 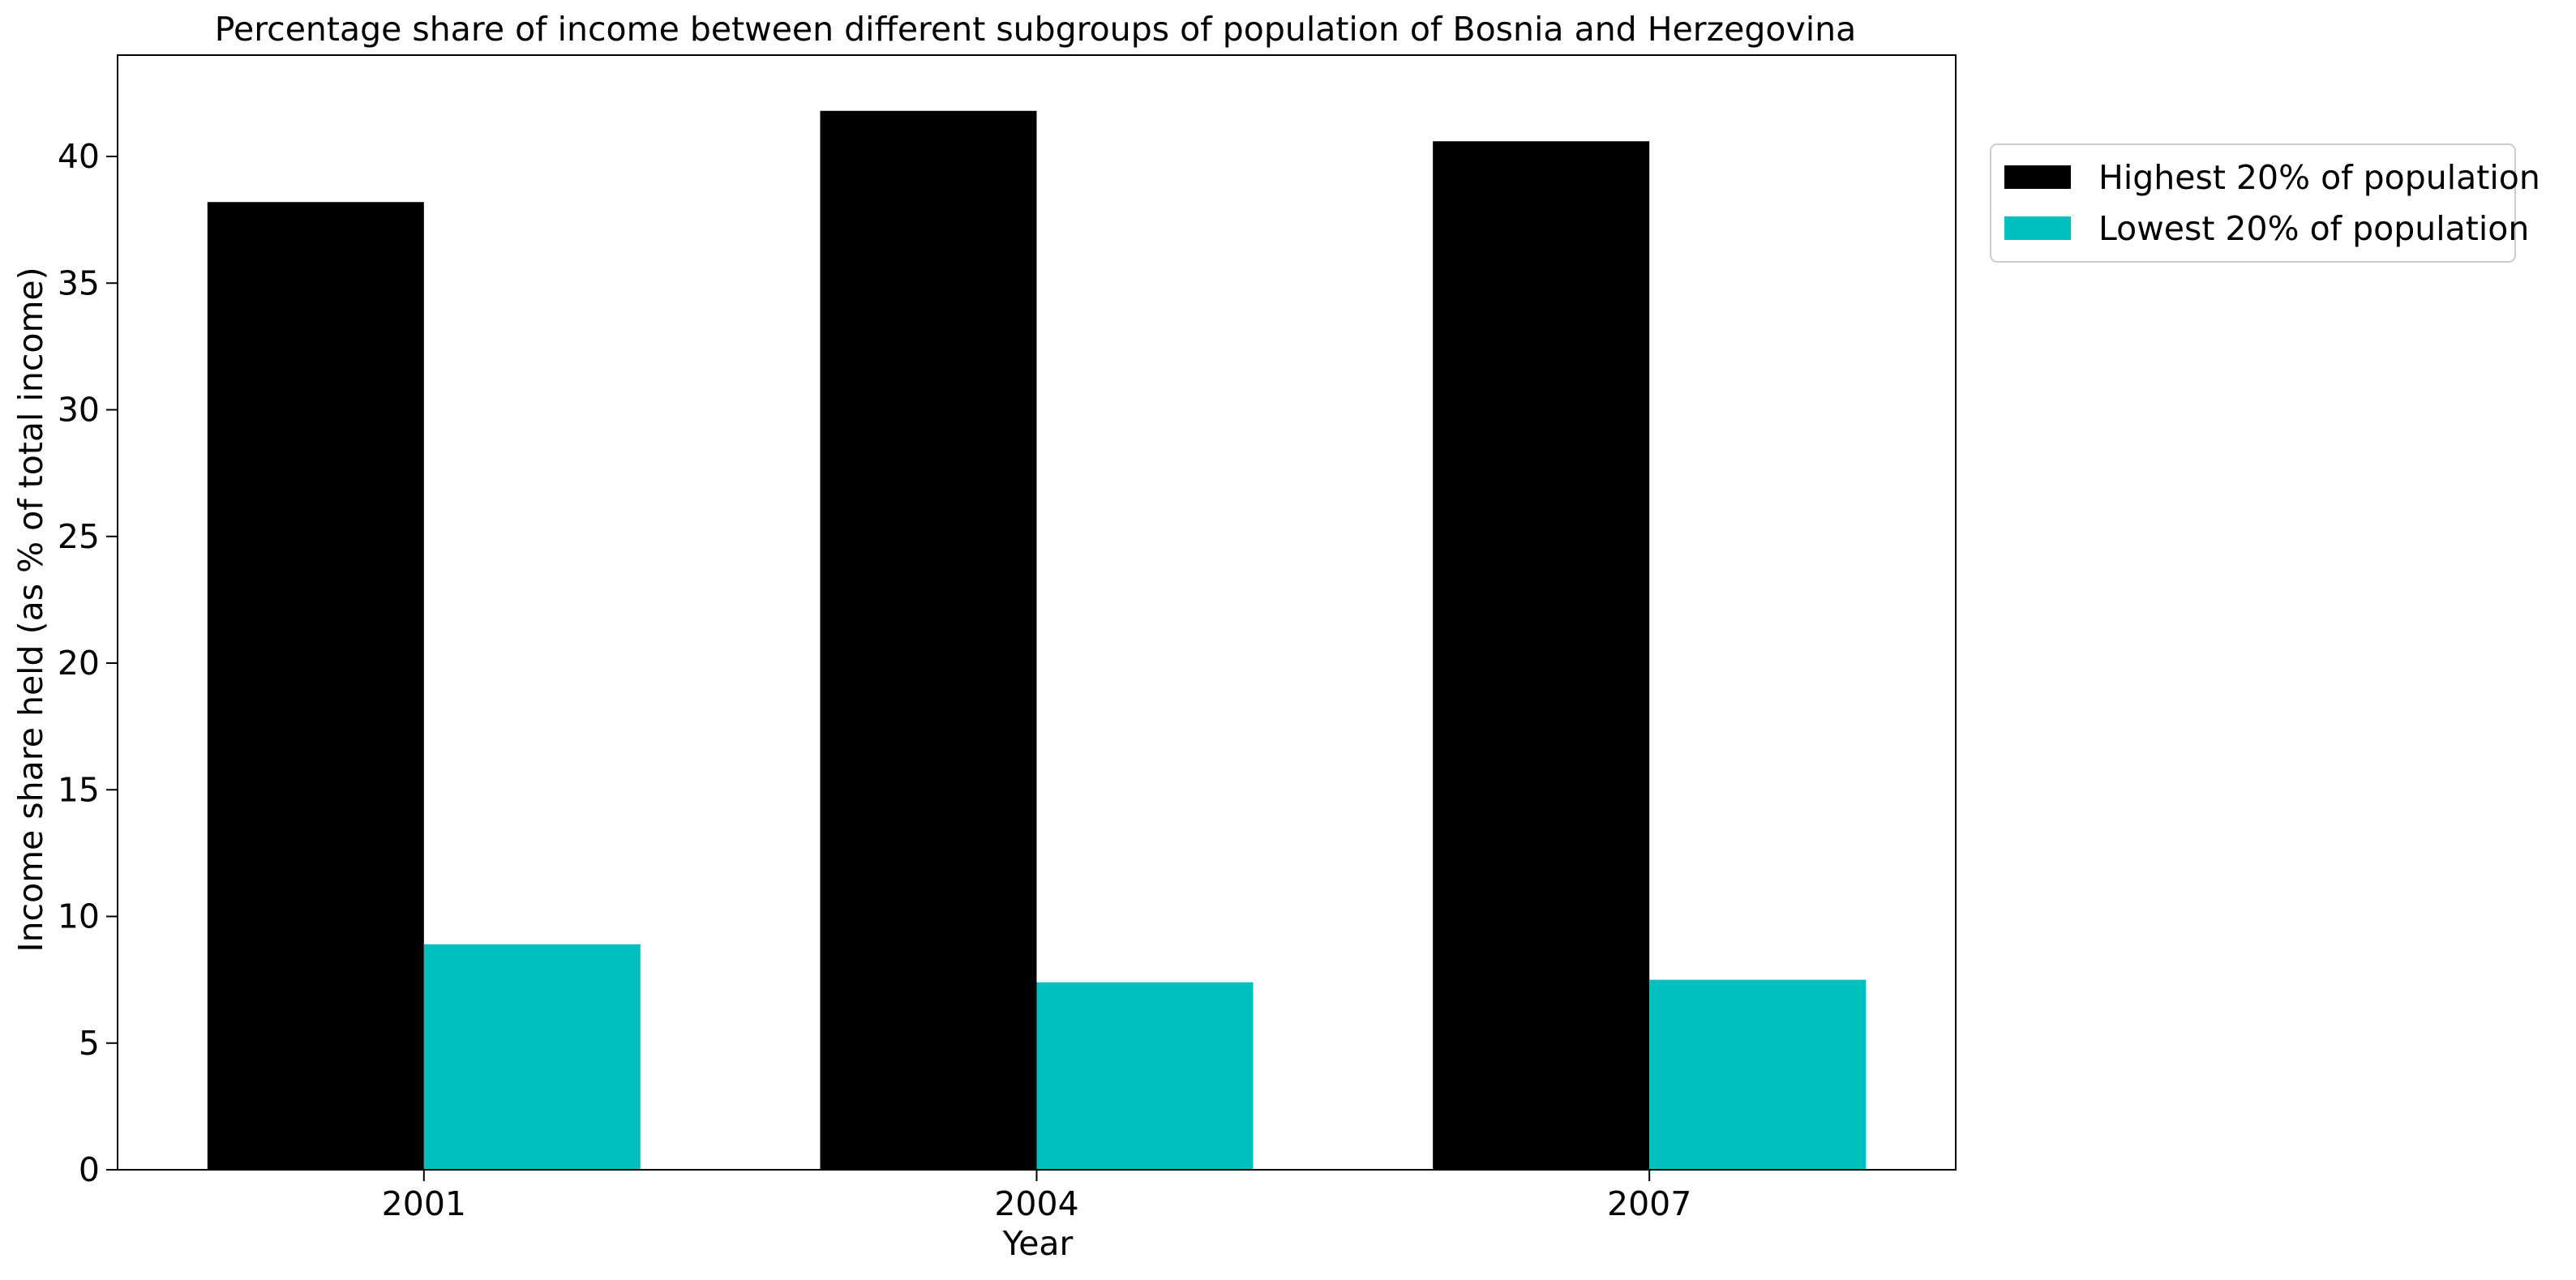 What do you see at coordinates (30, 609) in the screenshot?
I see `y-axis-label: Income share held (as % of total income)` at bounding box center [30, 609].